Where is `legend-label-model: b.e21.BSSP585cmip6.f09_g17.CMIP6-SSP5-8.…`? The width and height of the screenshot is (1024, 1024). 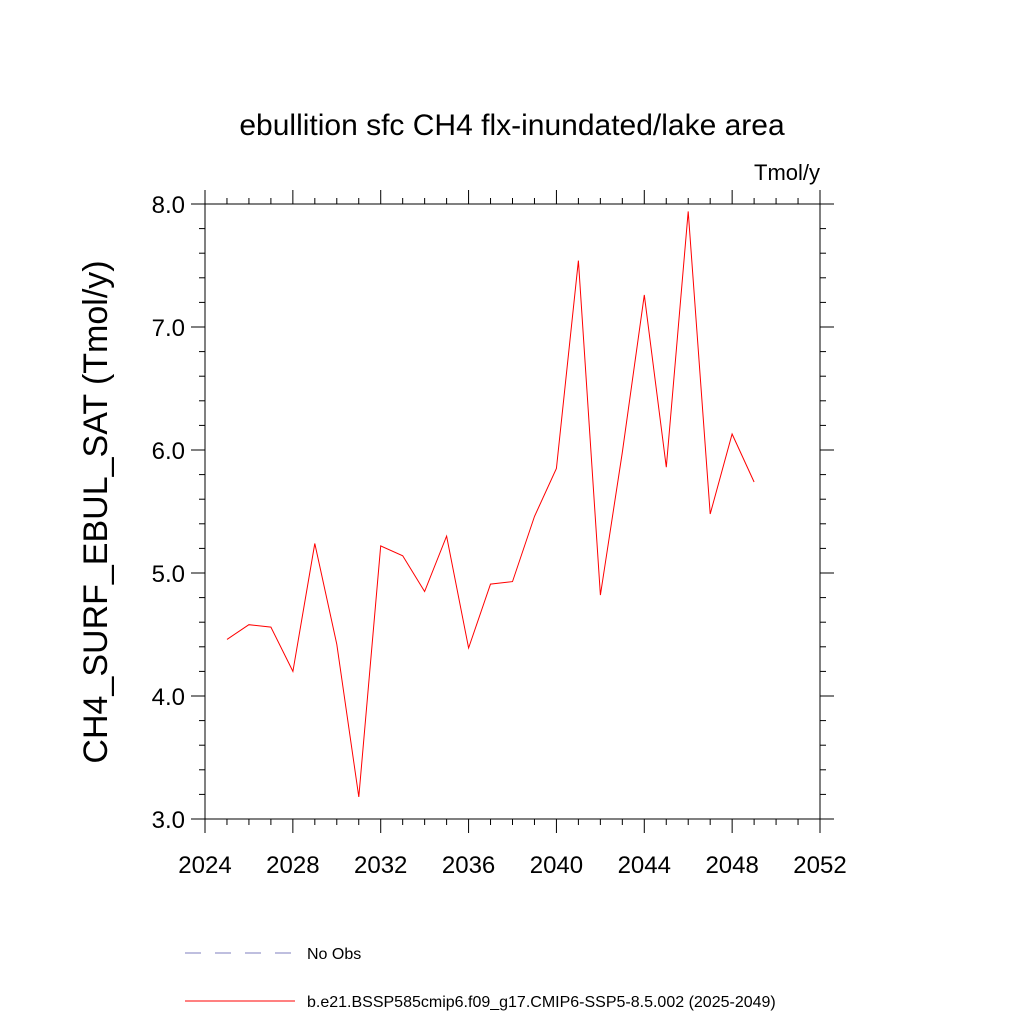 legend-label-model: b.e21.BSSP585cmip6.f09_g17.CMIP6-SSP5-8.… is located at coordinates (541, 1002).